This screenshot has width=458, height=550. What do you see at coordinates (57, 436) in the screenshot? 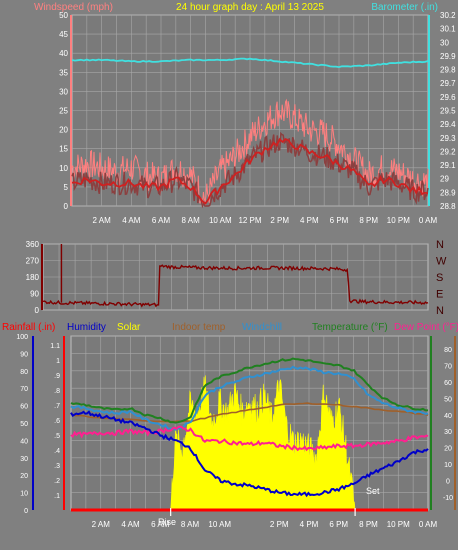
I see `rainfall-tick-label: .5` at bounding box center [57, 436].